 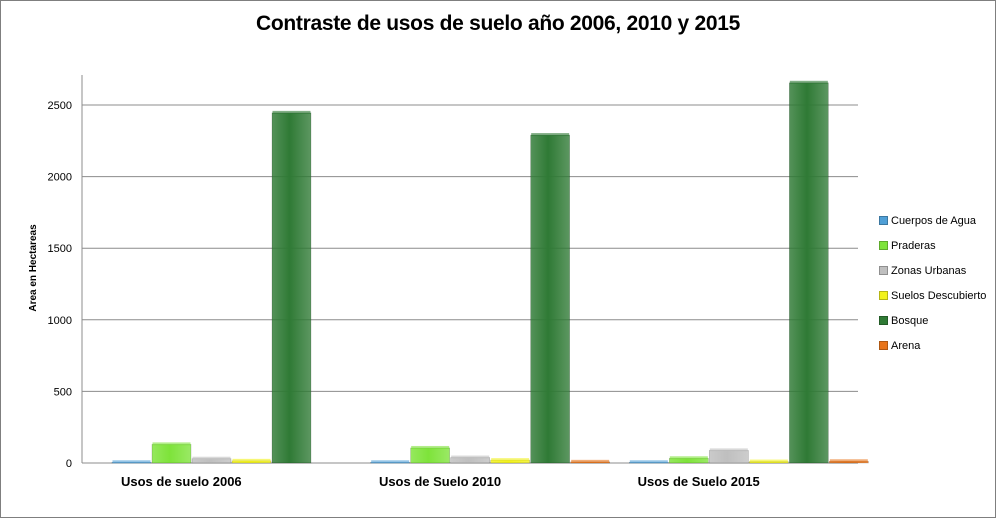 What do you see at coordinates (768, 461) in the screenshot?
I see `bar-suelos-descubierto-3-top` at bounding box center [768, 461].